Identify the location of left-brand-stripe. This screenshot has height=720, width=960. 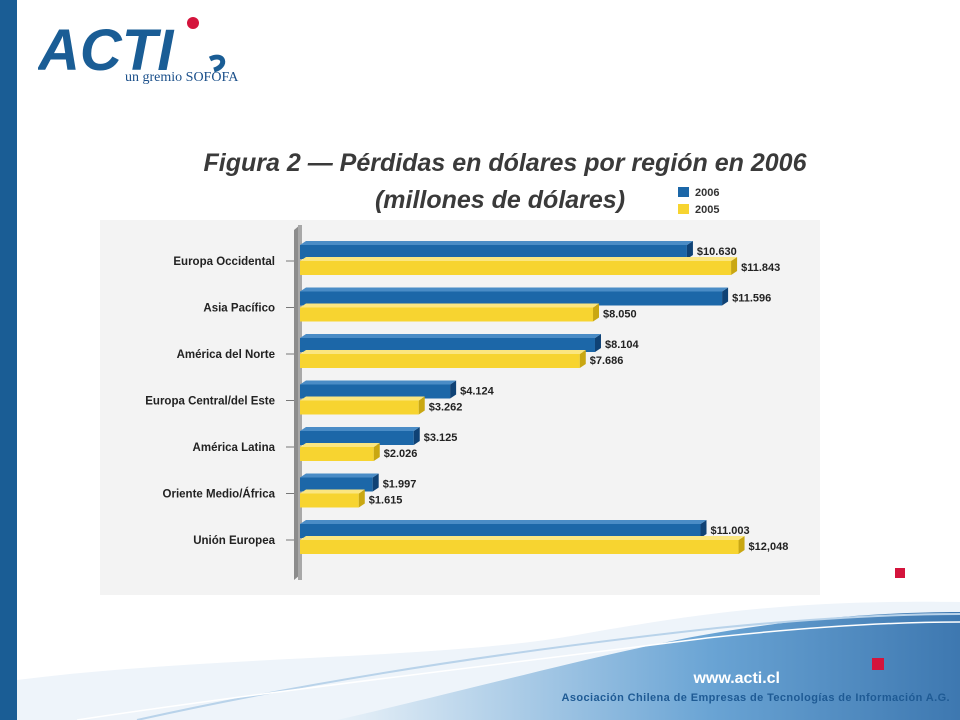
(8, 360).